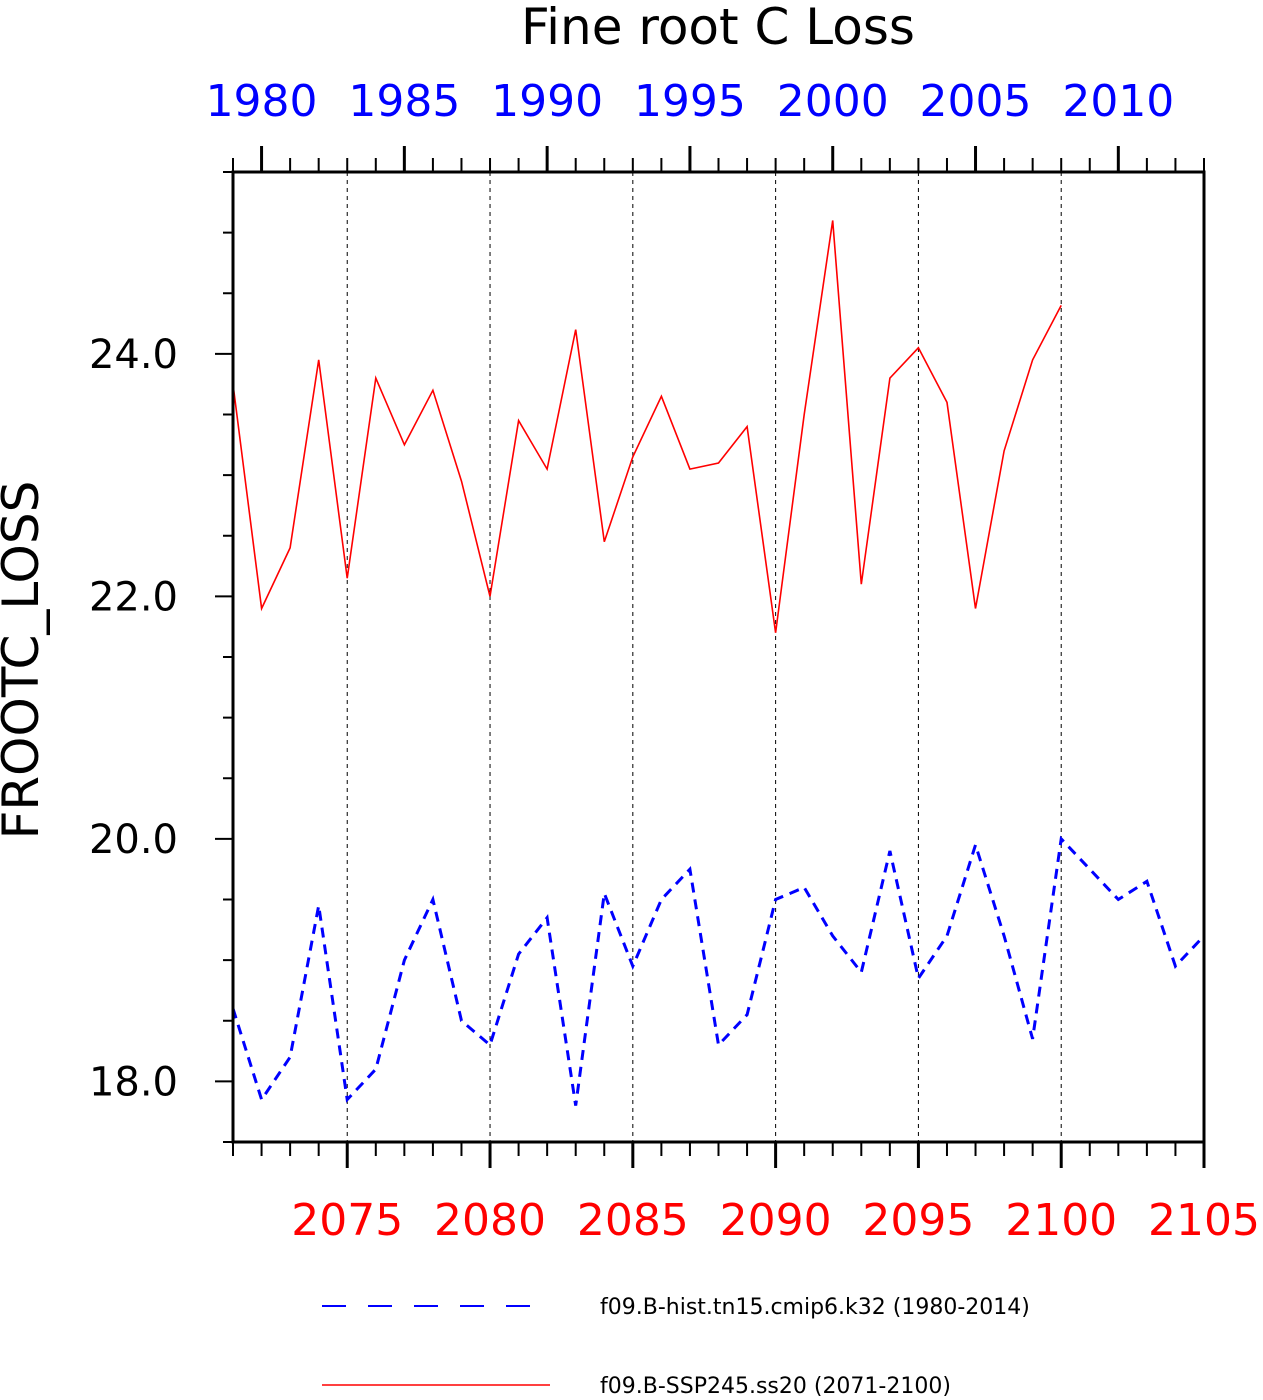  Describe the element at coordinates (262, 101) in the screenshot. I see `top-tick-label: 1980` at that location.